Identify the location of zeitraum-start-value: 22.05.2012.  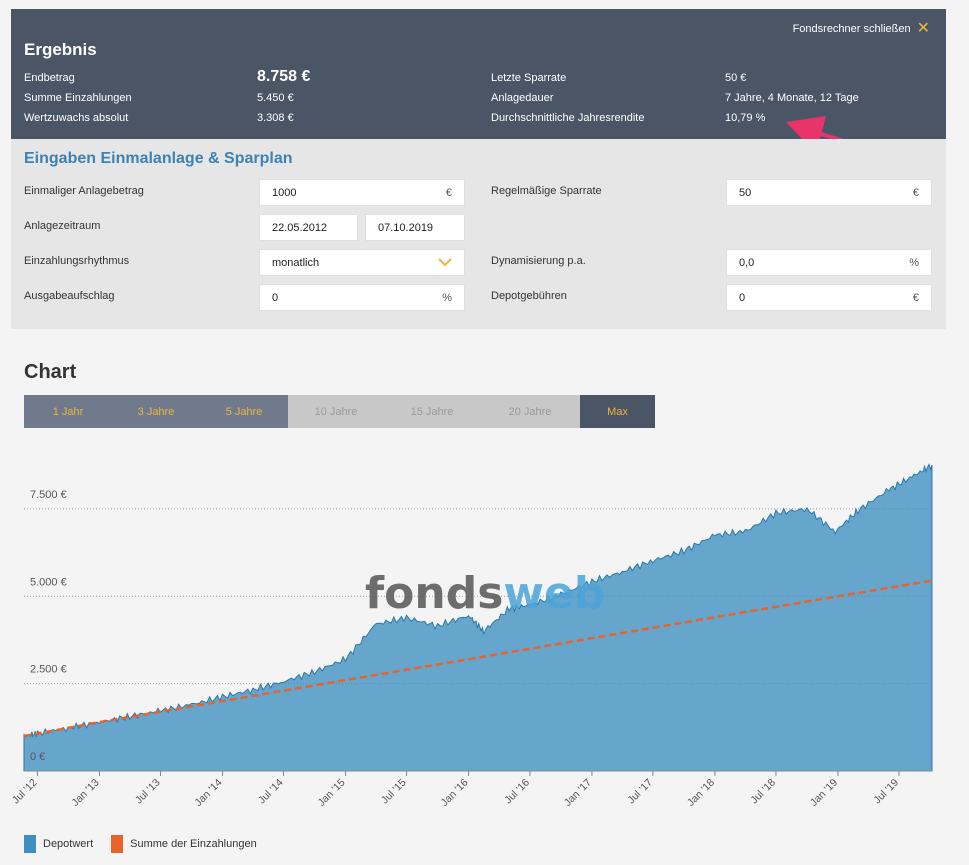
(300, 227).